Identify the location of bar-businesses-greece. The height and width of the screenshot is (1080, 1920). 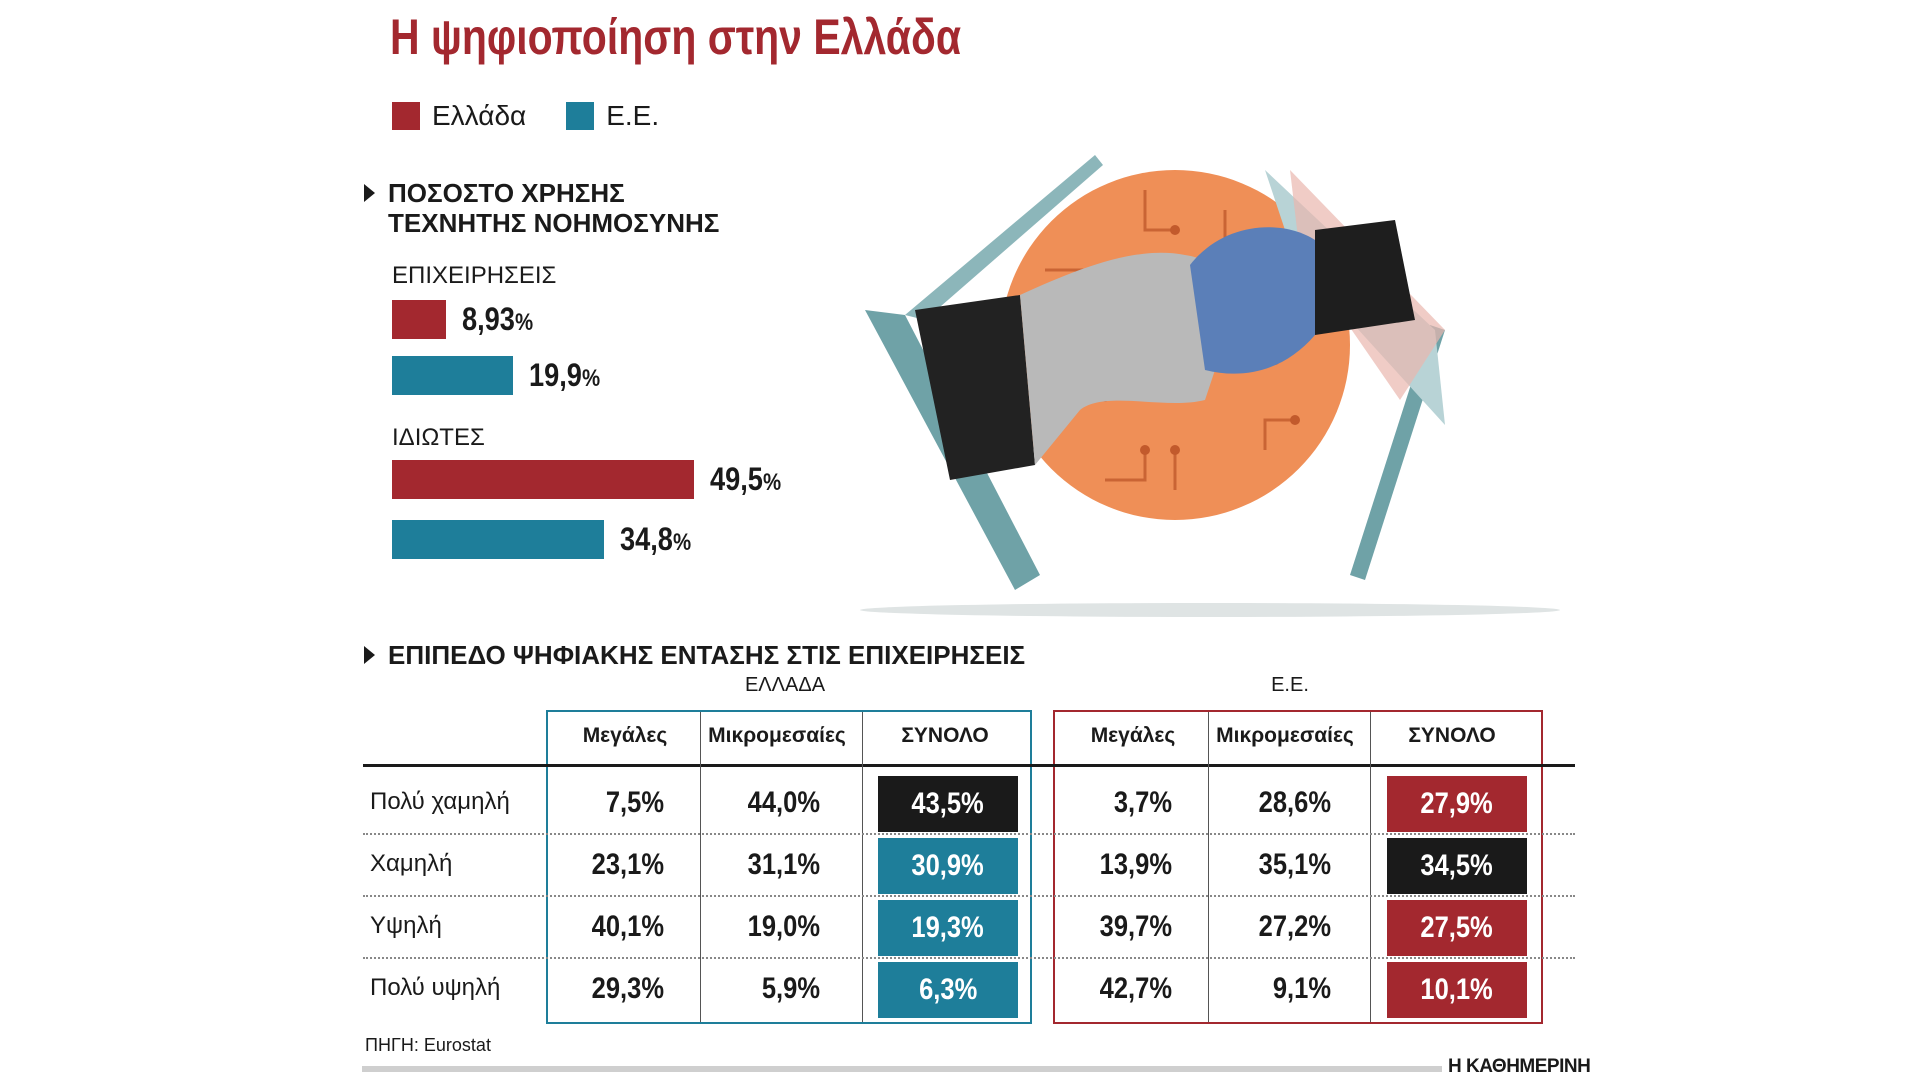
(419, 319).